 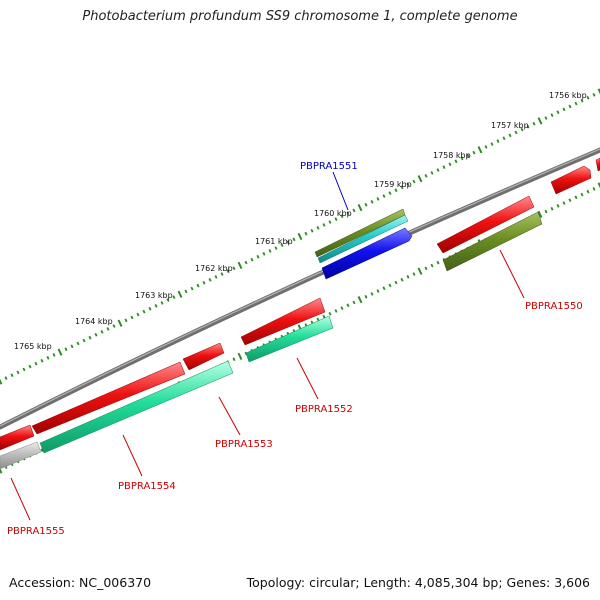 I want to click on gene-pbpra1550-feature, so click(x=492, y=241).